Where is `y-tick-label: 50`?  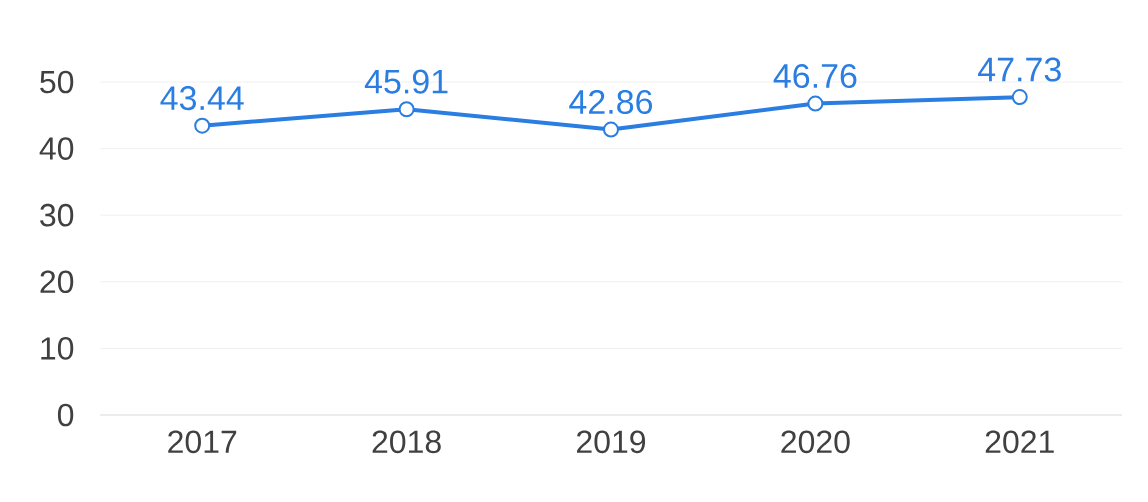 y-tick-label: 50 is located at coordinates (57, 82).